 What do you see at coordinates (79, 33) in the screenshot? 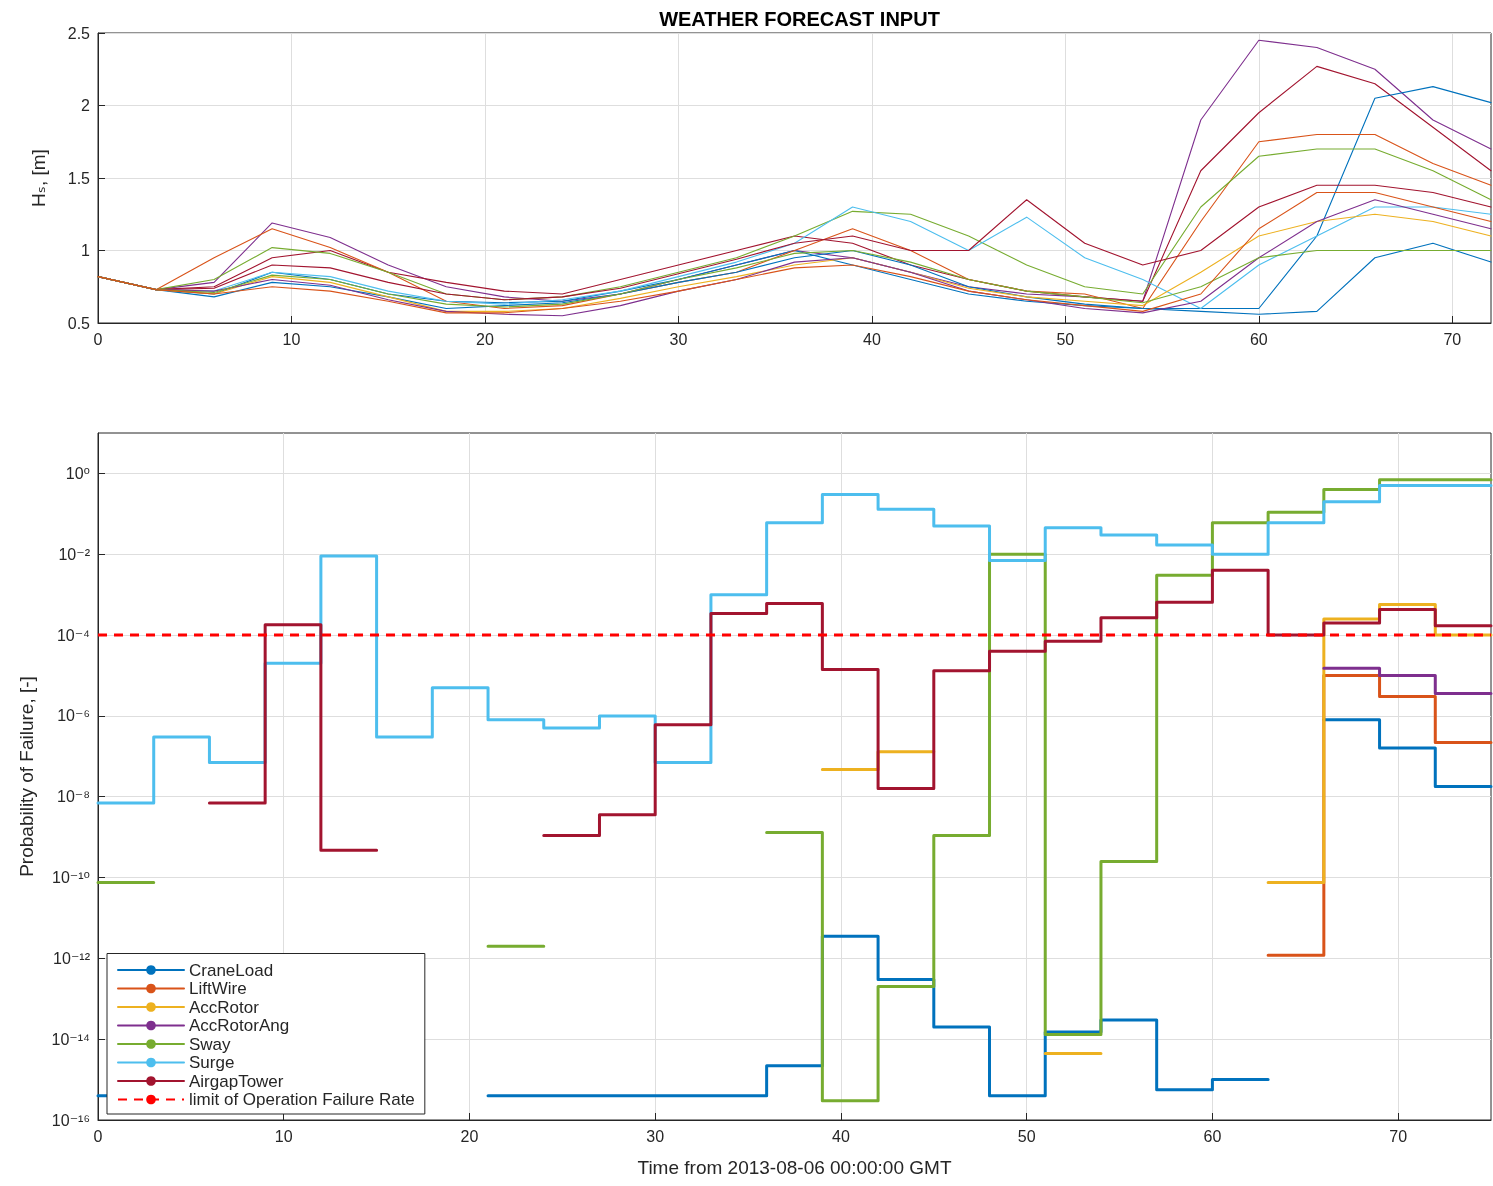
I see `y-tick-label: 2.5` at bounding box center [79, 33].